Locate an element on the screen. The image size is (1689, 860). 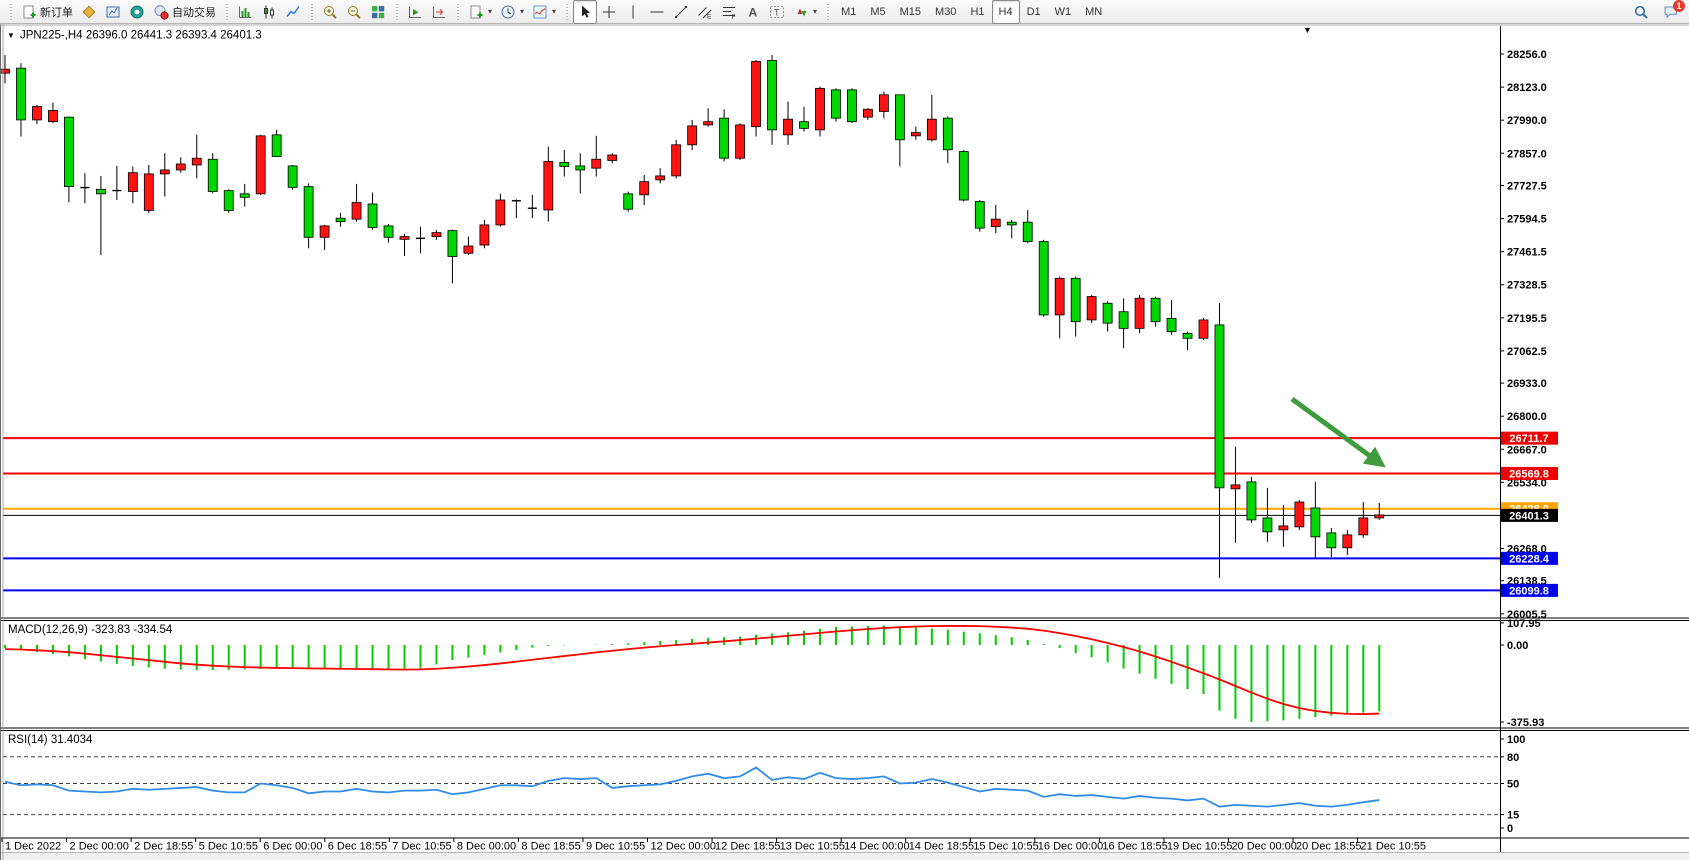
svg-text: 12 Dec 00:00 is located at coordinates (683, 847).